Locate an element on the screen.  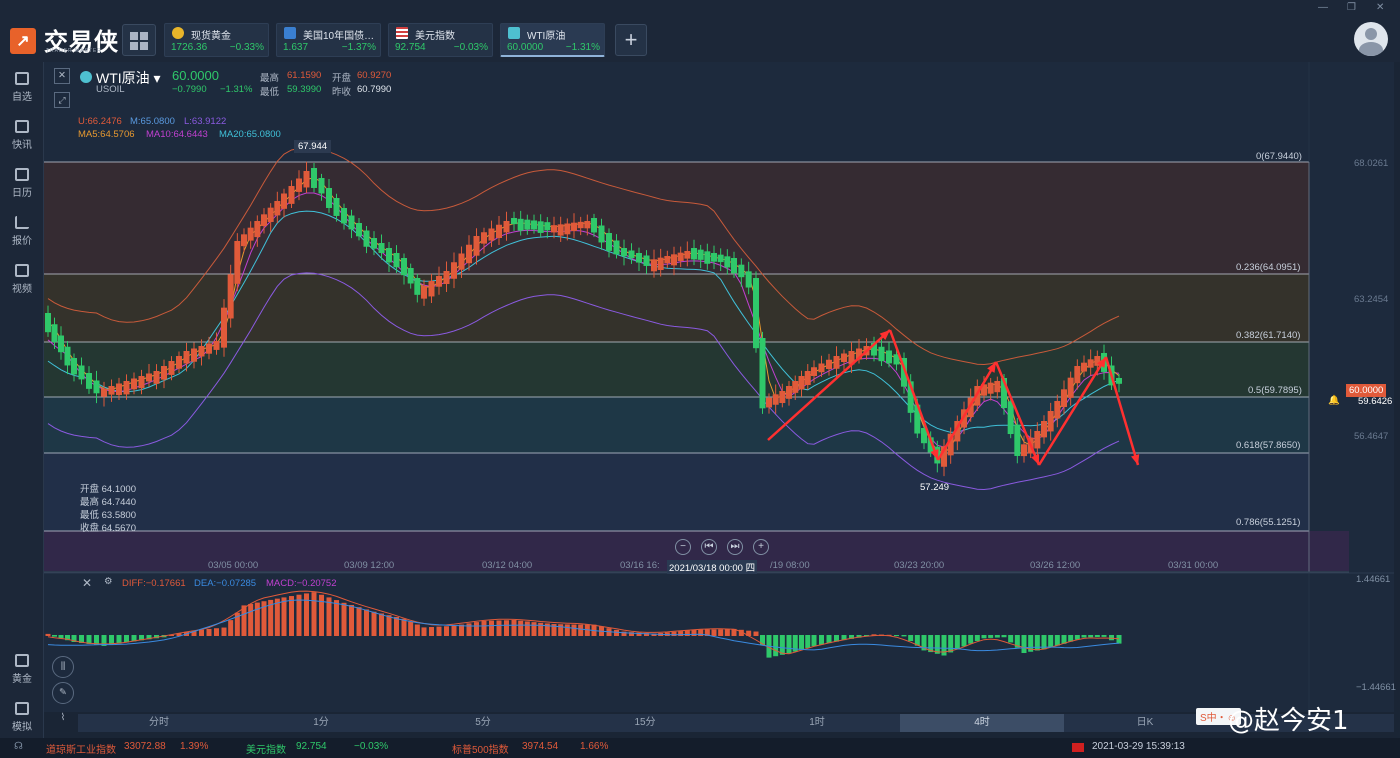
close-macd-icon: ✕ is located at coordinates (87, 583).